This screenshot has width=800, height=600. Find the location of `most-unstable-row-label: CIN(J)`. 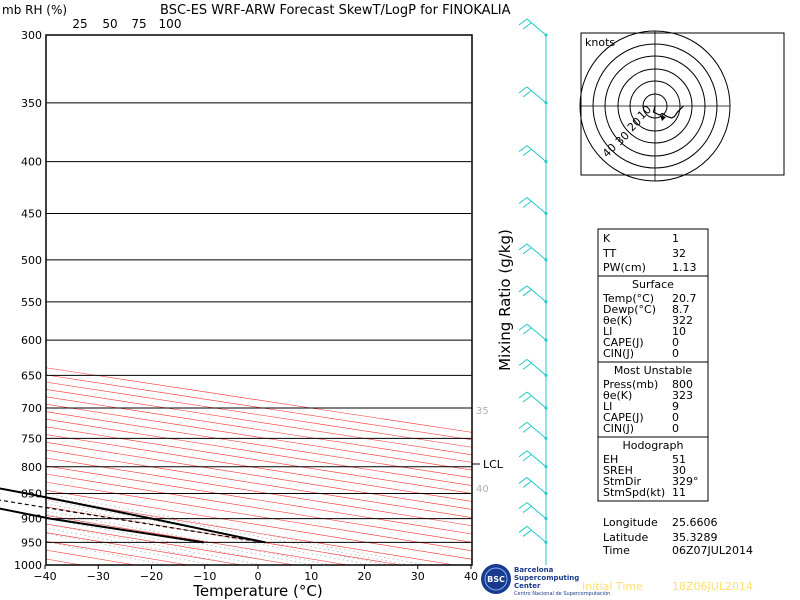

most-unstable-row-label: CIN(J) is located at coordinates (618, 428).